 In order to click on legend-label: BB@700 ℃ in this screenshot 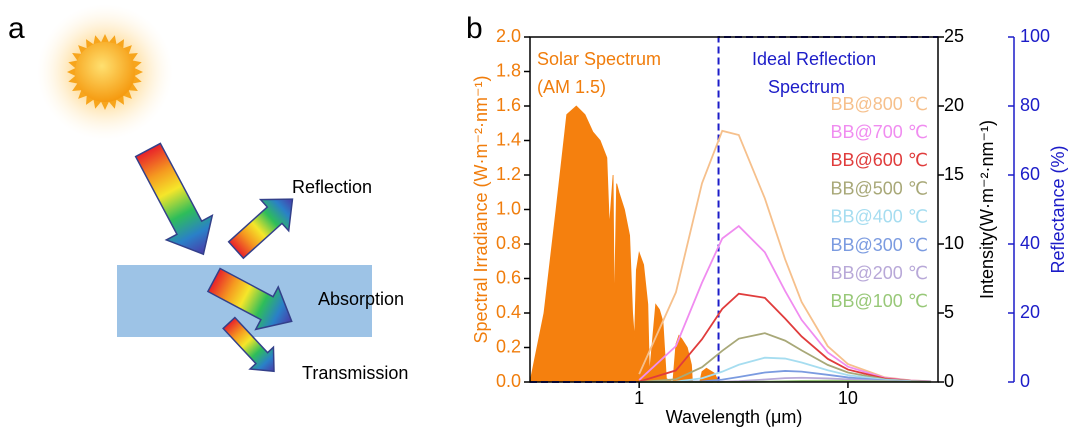, I will do `click(879, 132)`.